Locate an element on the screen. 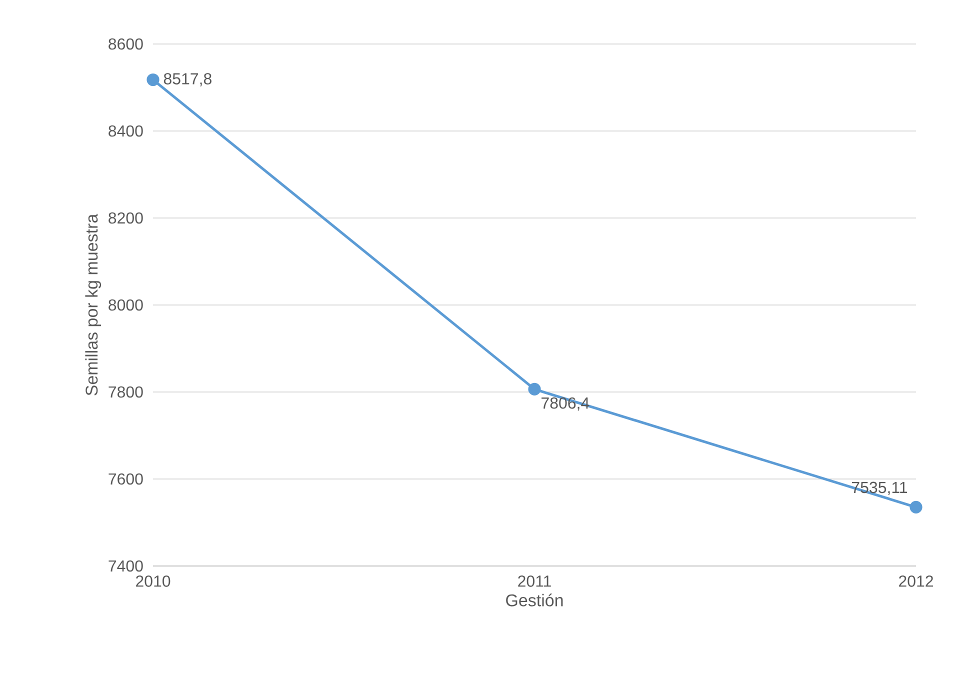 The image size is (959, 679). x-axis-title: Gestión is located at coordinates (534, 600).